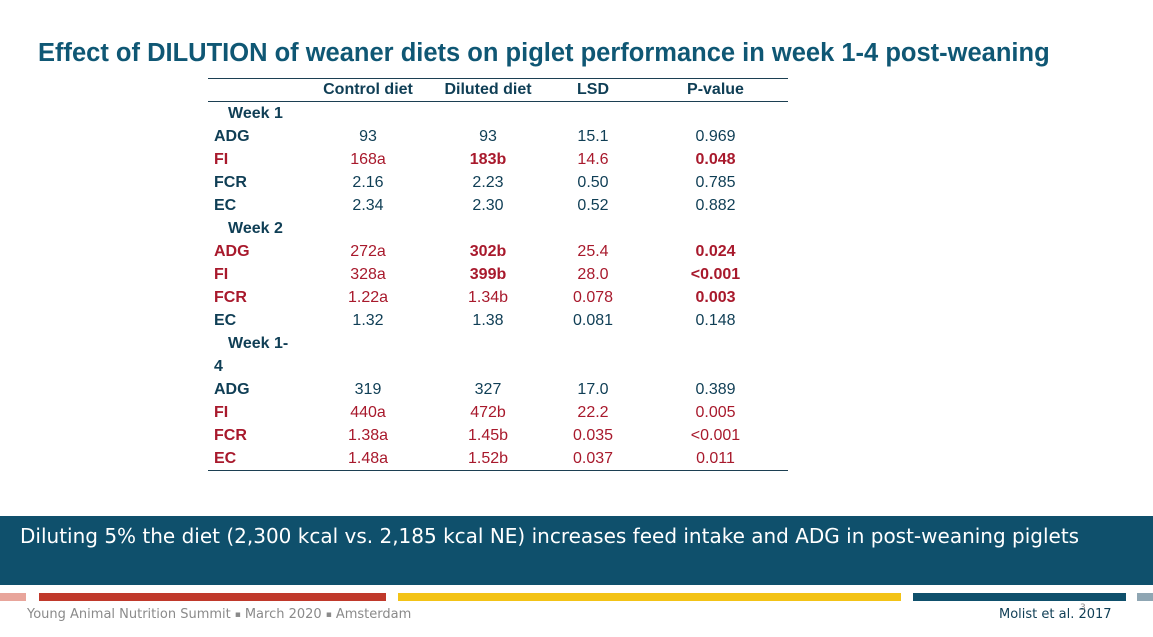  Describe the element at coordinates (255, 113) in the screenshot. I see `section-label-week-1: Week 1` at that location.